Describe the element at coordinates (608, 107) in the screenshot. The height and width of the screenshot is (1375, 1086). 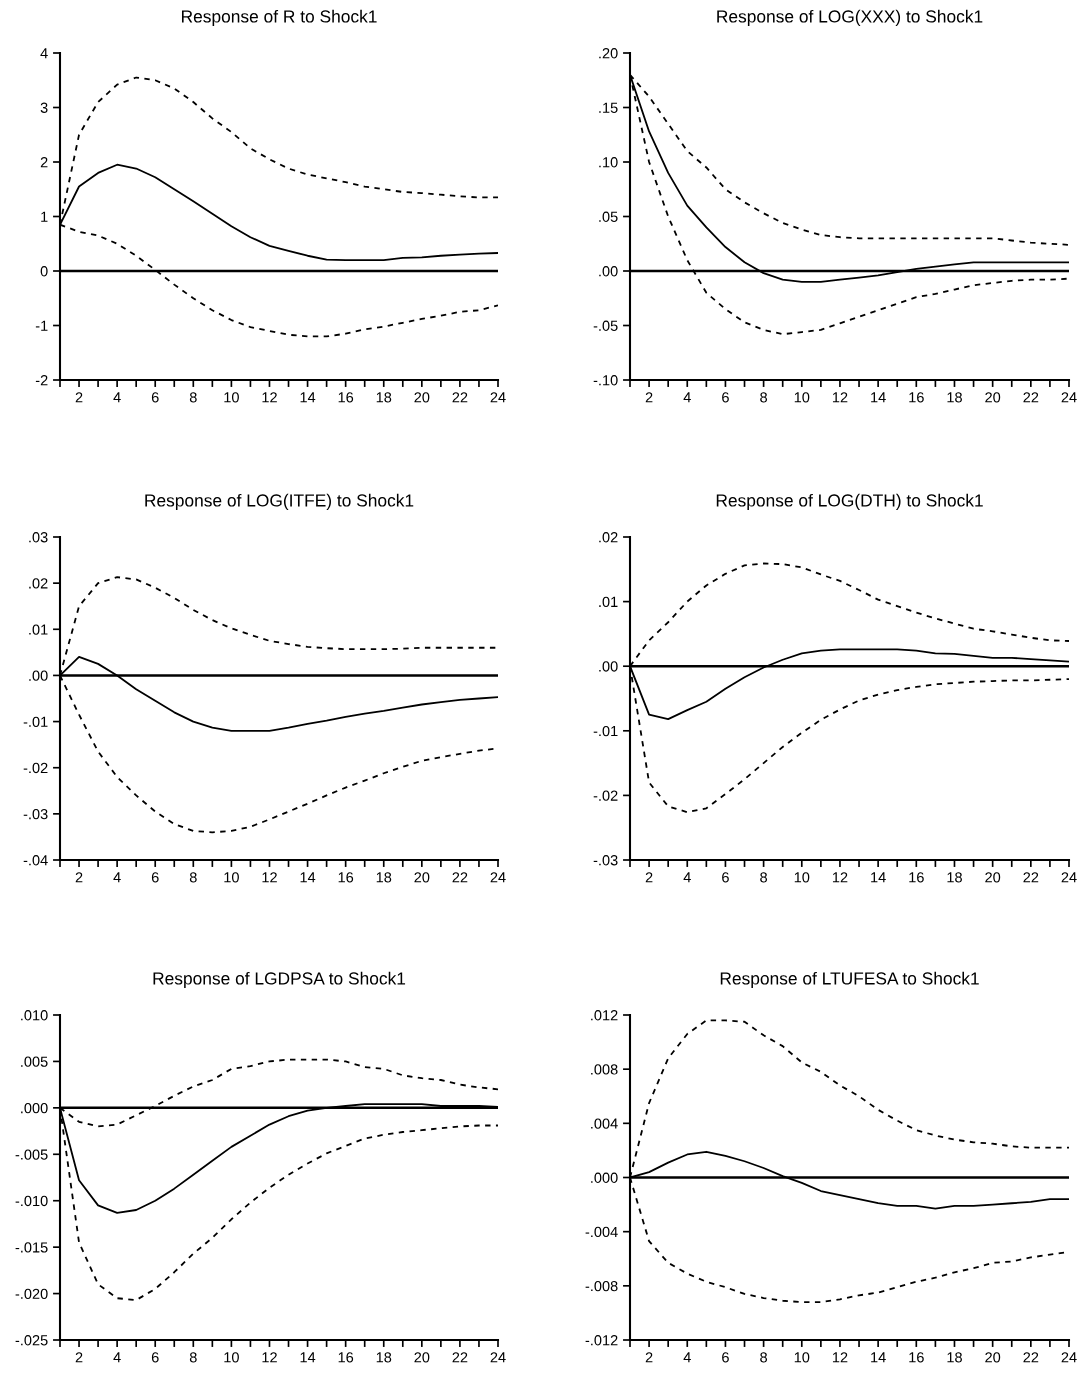
I see `y-tick-label: .15` at that location.